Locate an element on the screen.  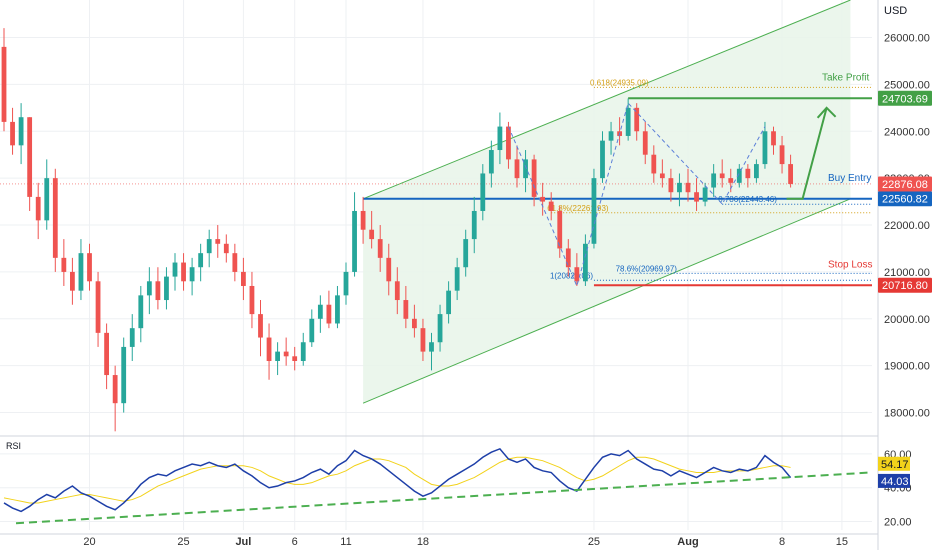
fib-note-label: 0.786(22443.46) is located at coordinates (747, 199).